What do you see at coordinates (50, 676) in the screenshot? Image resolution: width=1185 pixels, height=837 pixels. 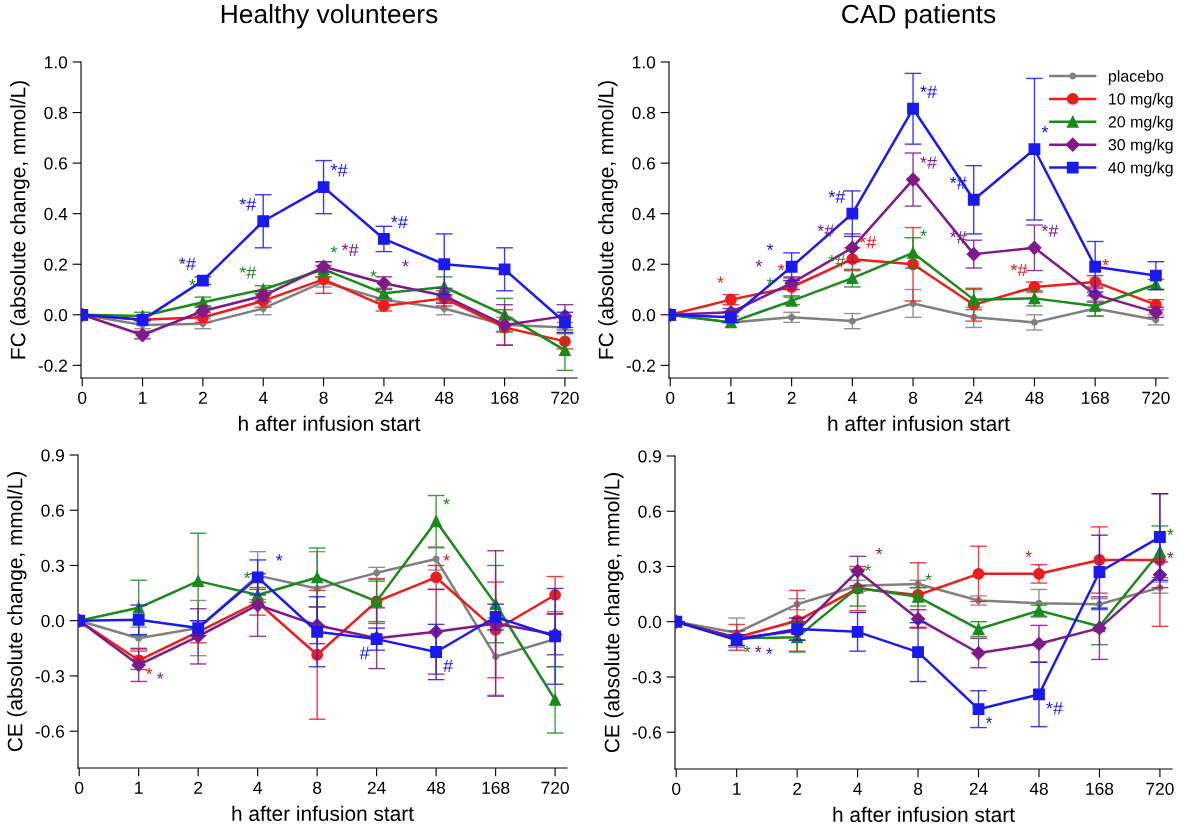 I see `y-tick-label: -0.3` at bounding box center [50, 676].